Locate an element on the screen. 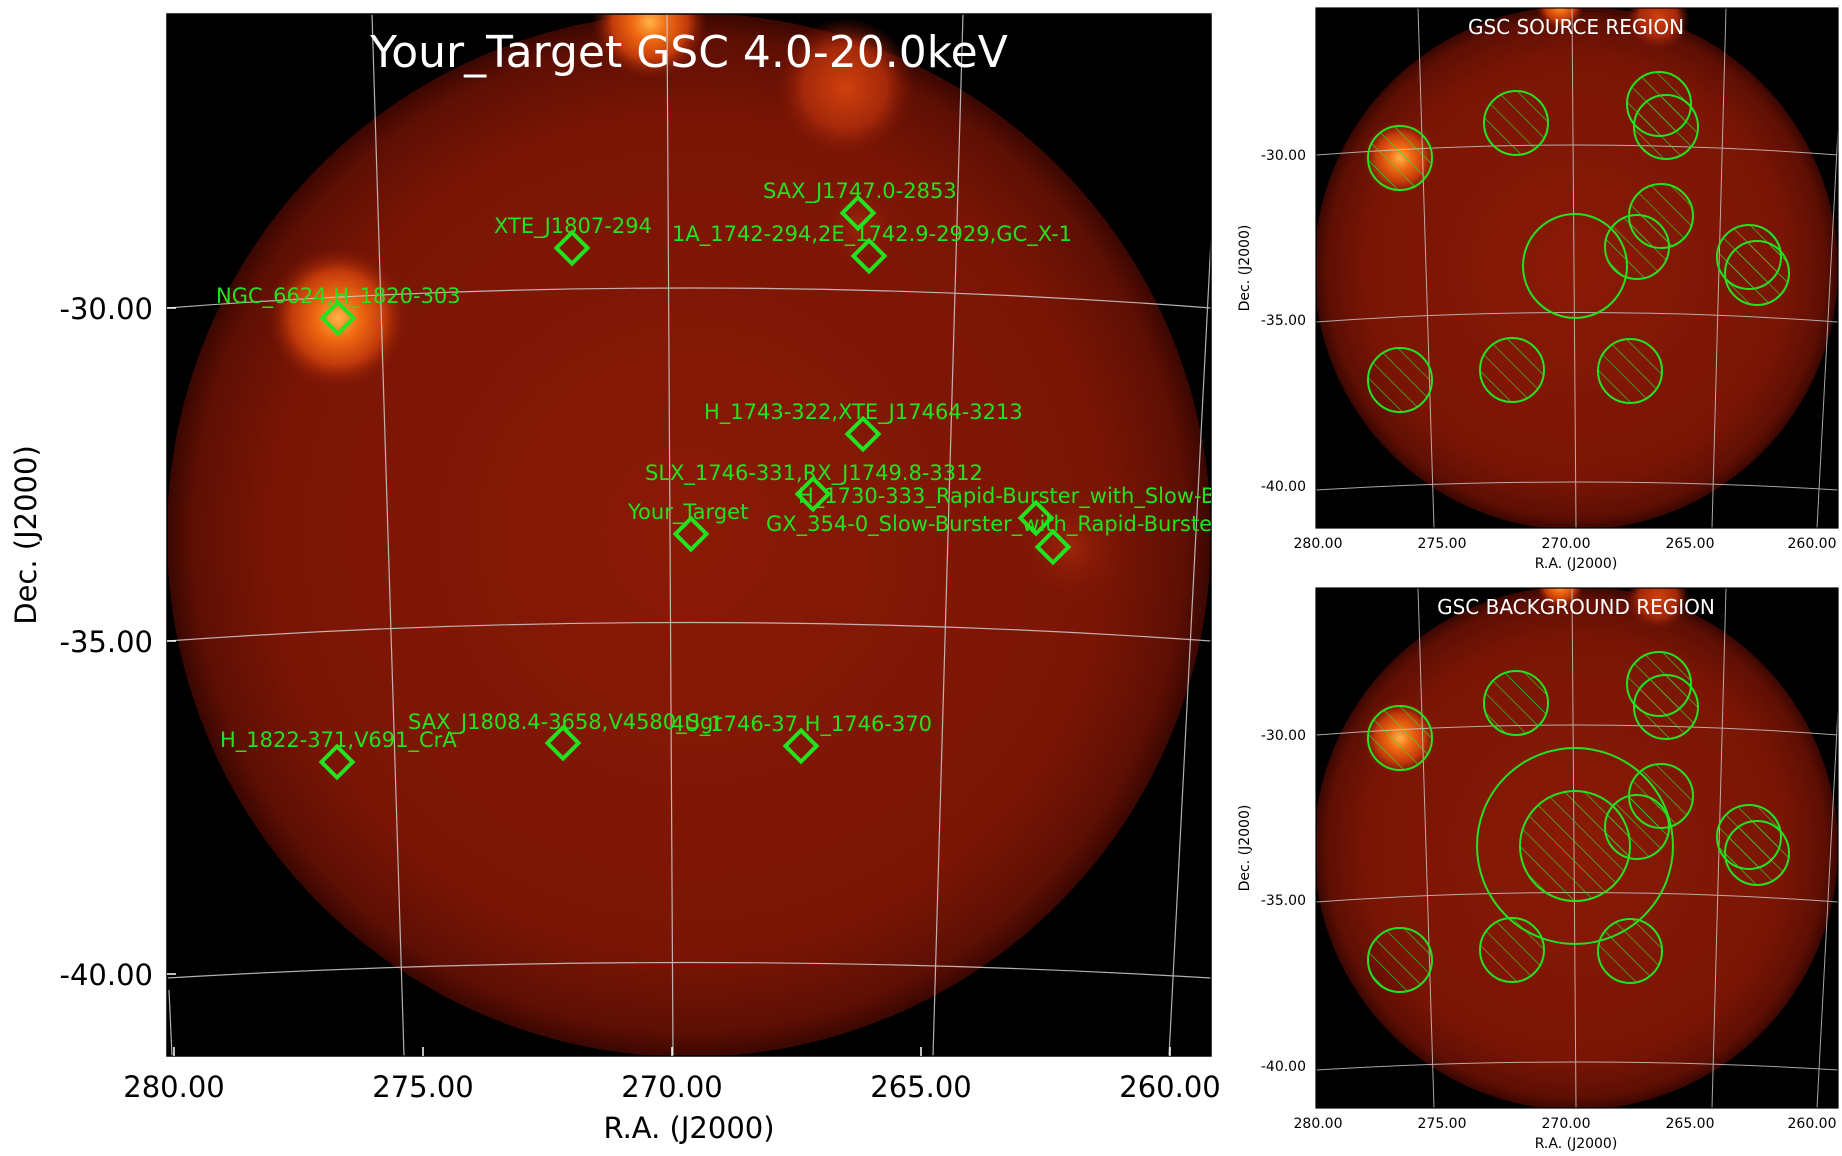 The image size is (1842, 1156). bkg-xlabel: R.A. (J2000) is located at coordinates (1576, 1144).